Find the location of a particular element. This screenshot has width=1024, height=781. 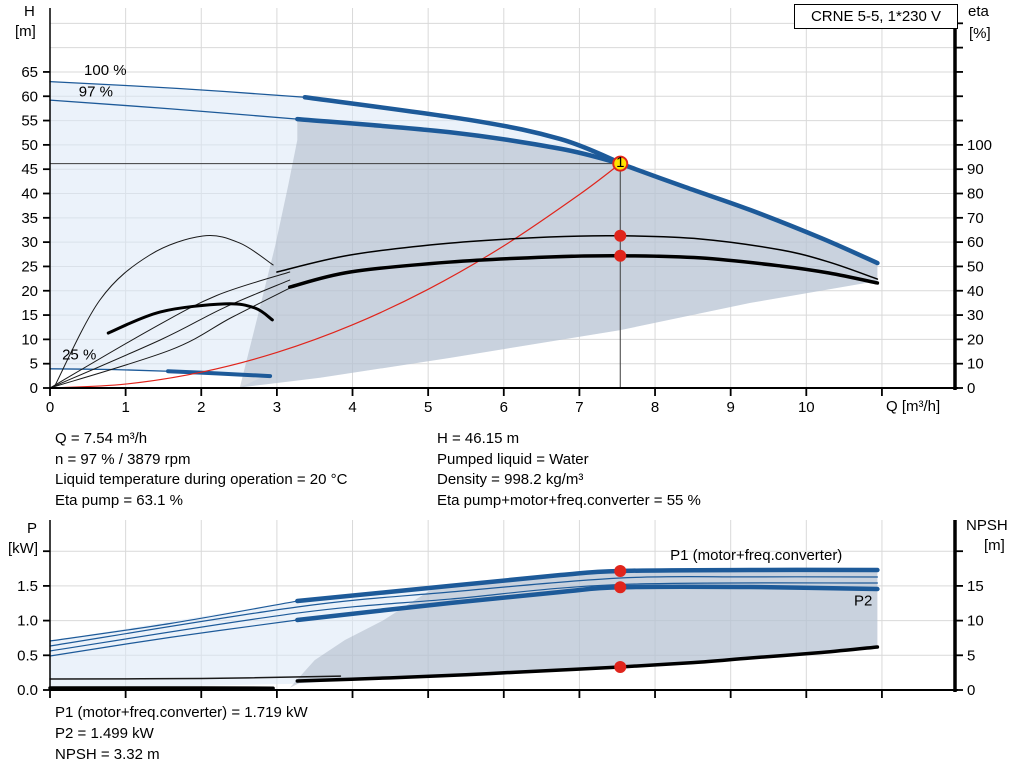

y-left-tick-label: 20 is located at coordinates (29, 291).